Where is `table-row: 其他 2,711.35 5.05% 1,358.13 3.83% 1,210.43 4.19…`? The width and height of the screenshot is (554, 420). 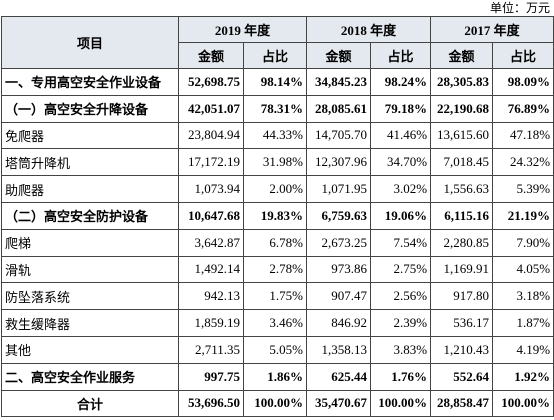
table-row: 其他 2,711.35 5.05% 1,358.13 3.83% 1,210.43 4.19… is located at coordinates (277, 349).